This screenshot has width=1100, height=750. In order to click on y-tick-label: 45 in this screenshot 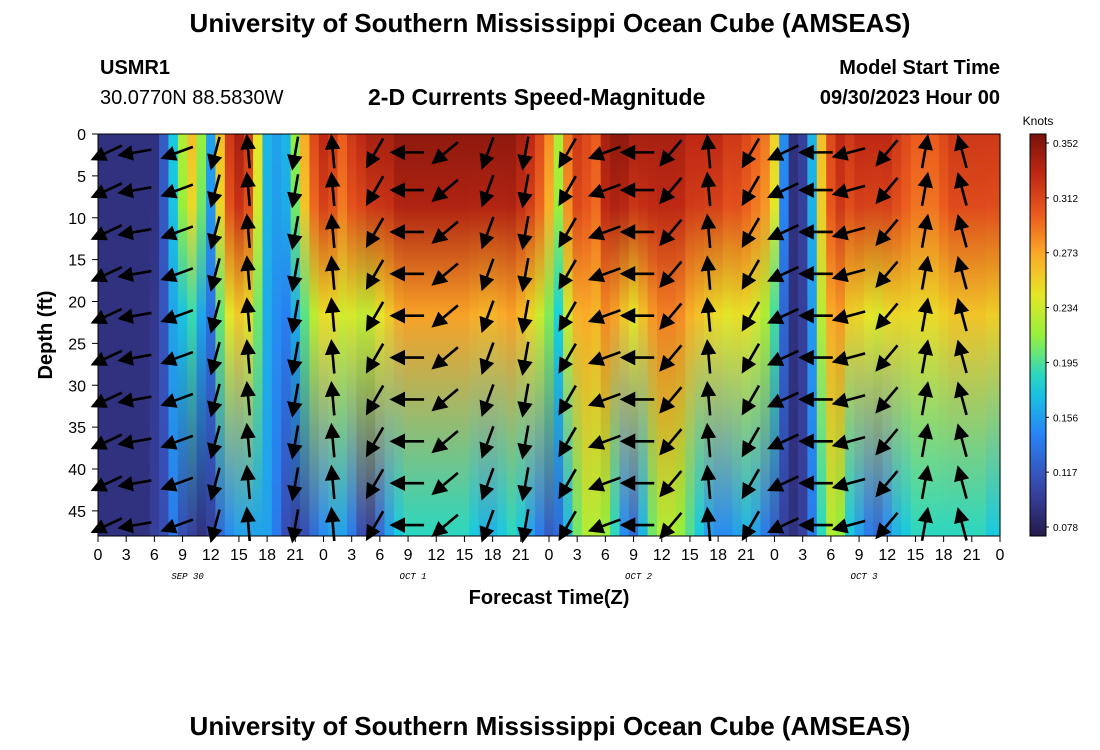, I will do `click(77, 512)`.